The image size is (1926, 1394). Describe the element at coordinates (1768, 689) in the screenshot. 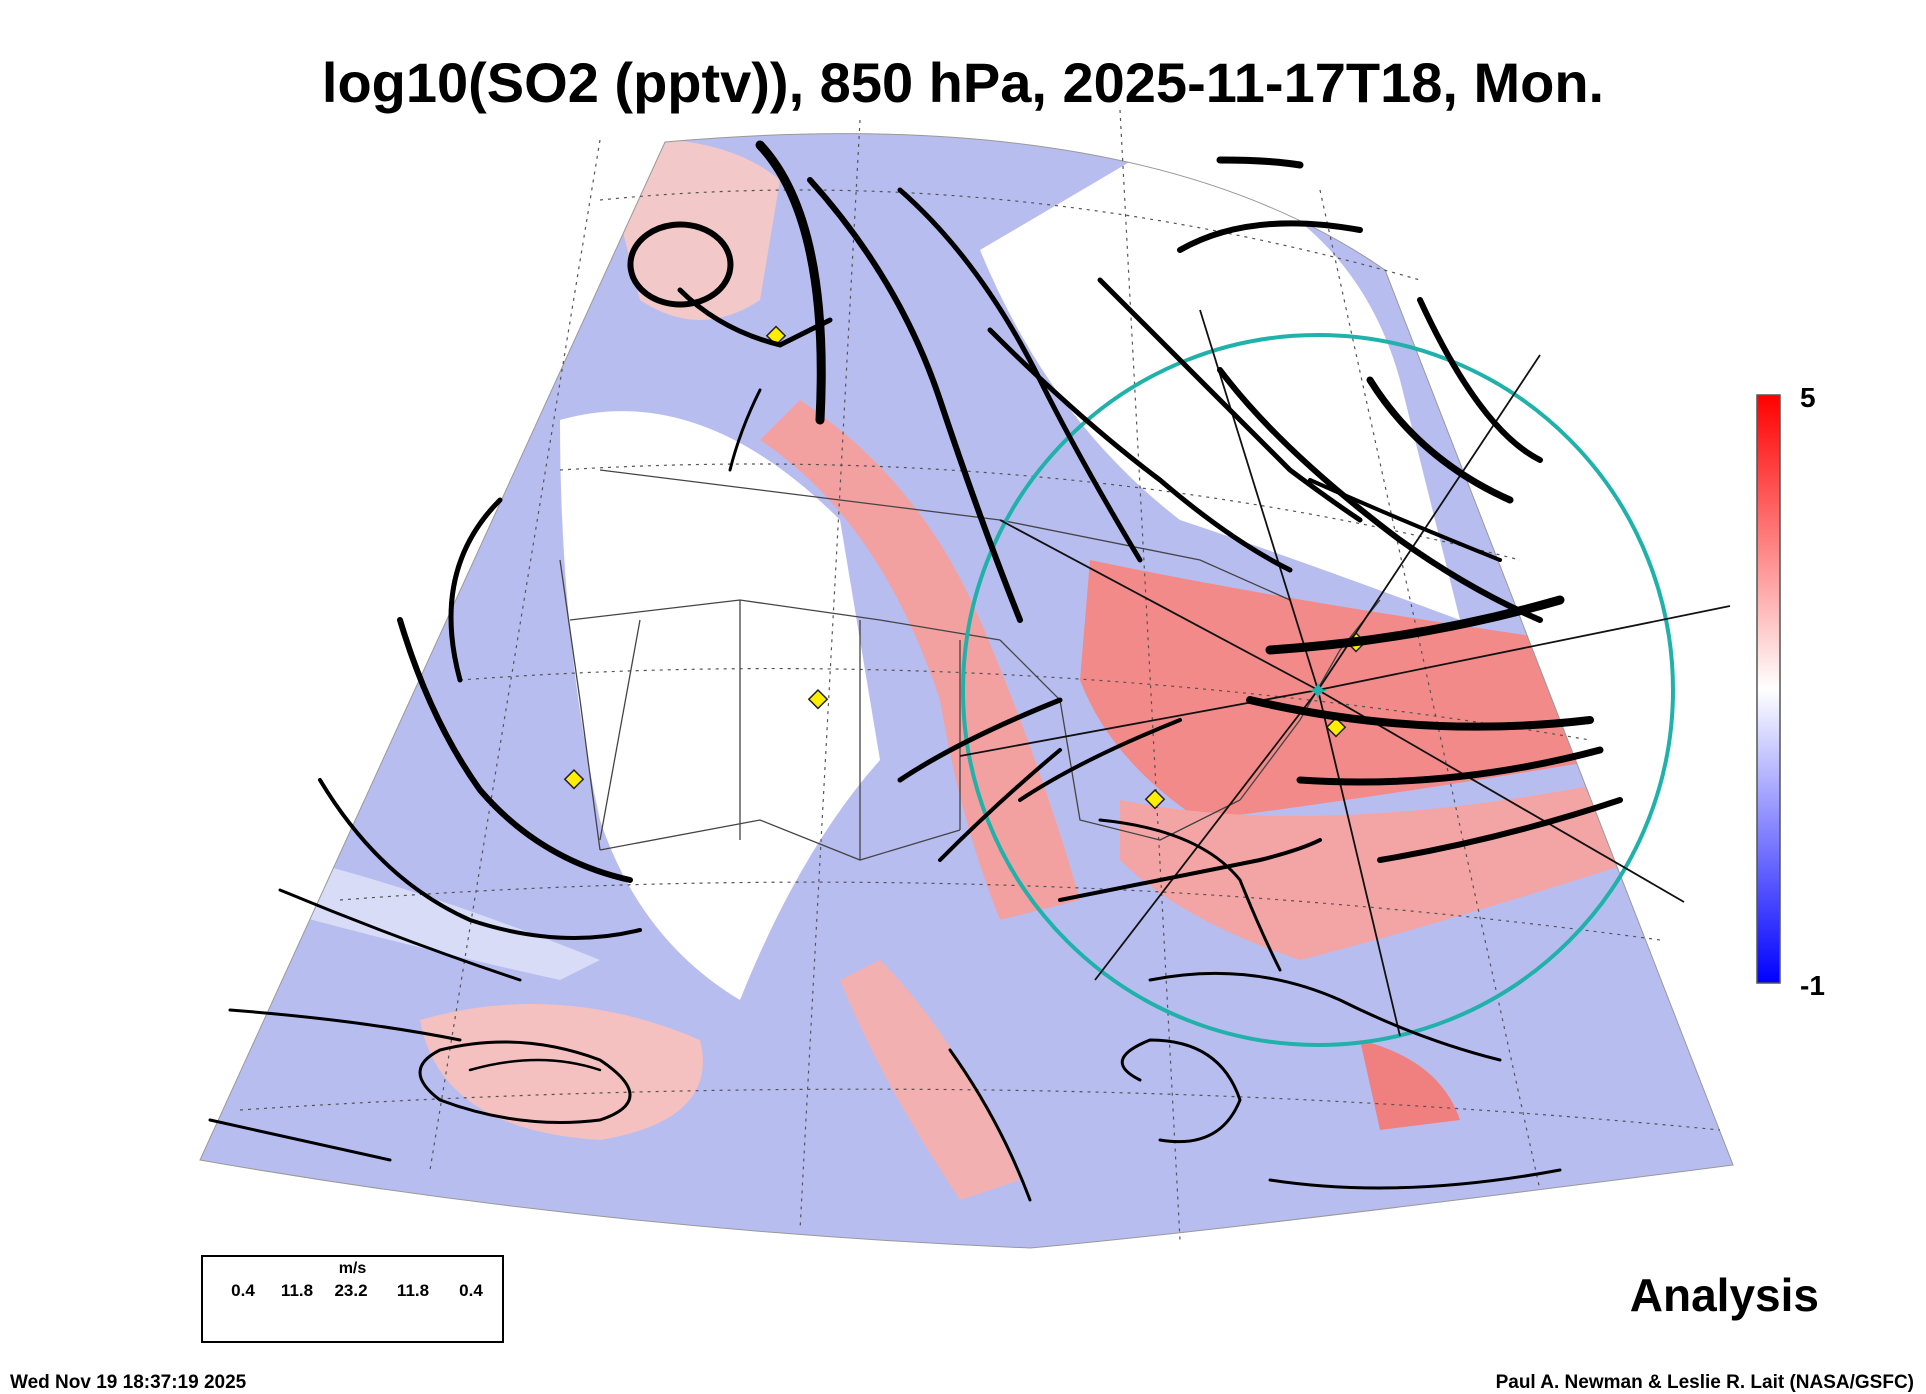

I see `colorbar` at that location.